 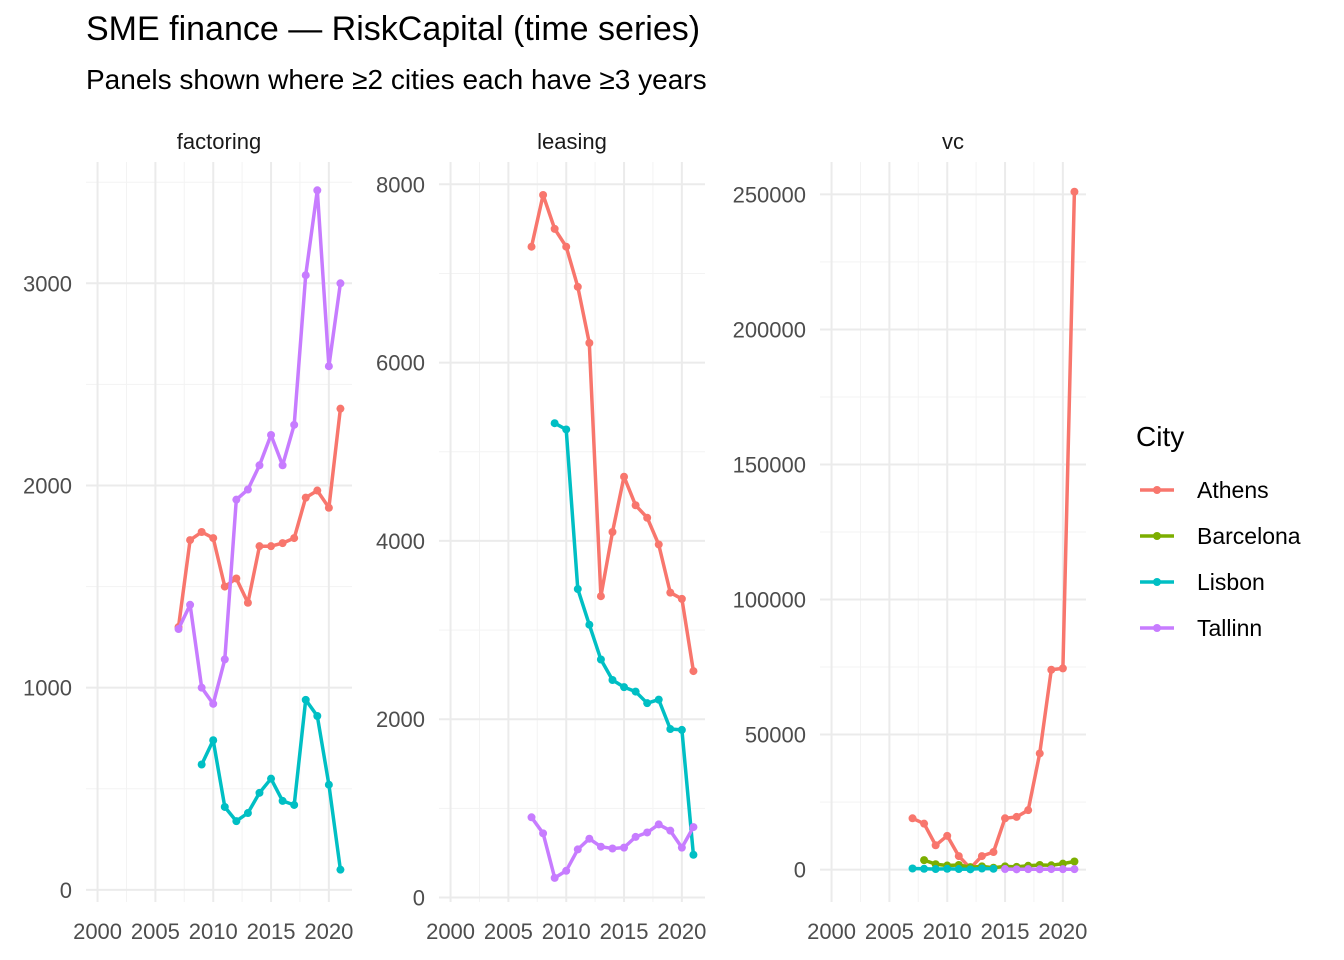 I want to click on y-tick-label: 50000, so click(x=775, y=735).